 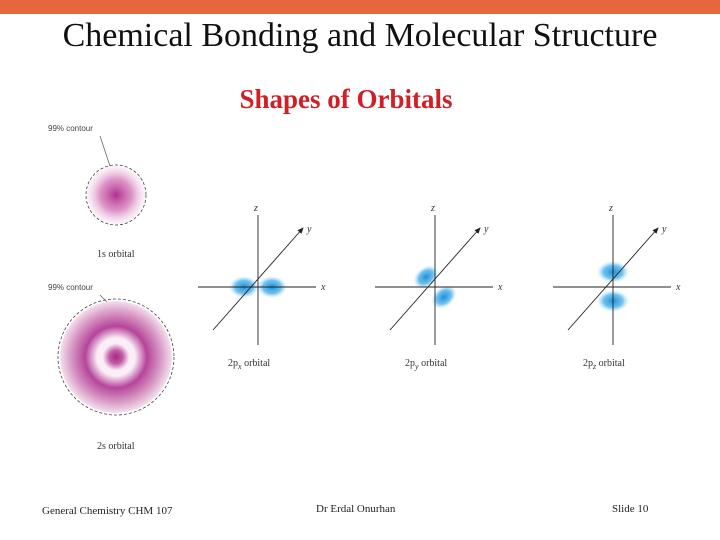 What do you see at coordinates (416, 366) in the screenshot?
I see `label-sub: y` at bounding box center [416, 366].